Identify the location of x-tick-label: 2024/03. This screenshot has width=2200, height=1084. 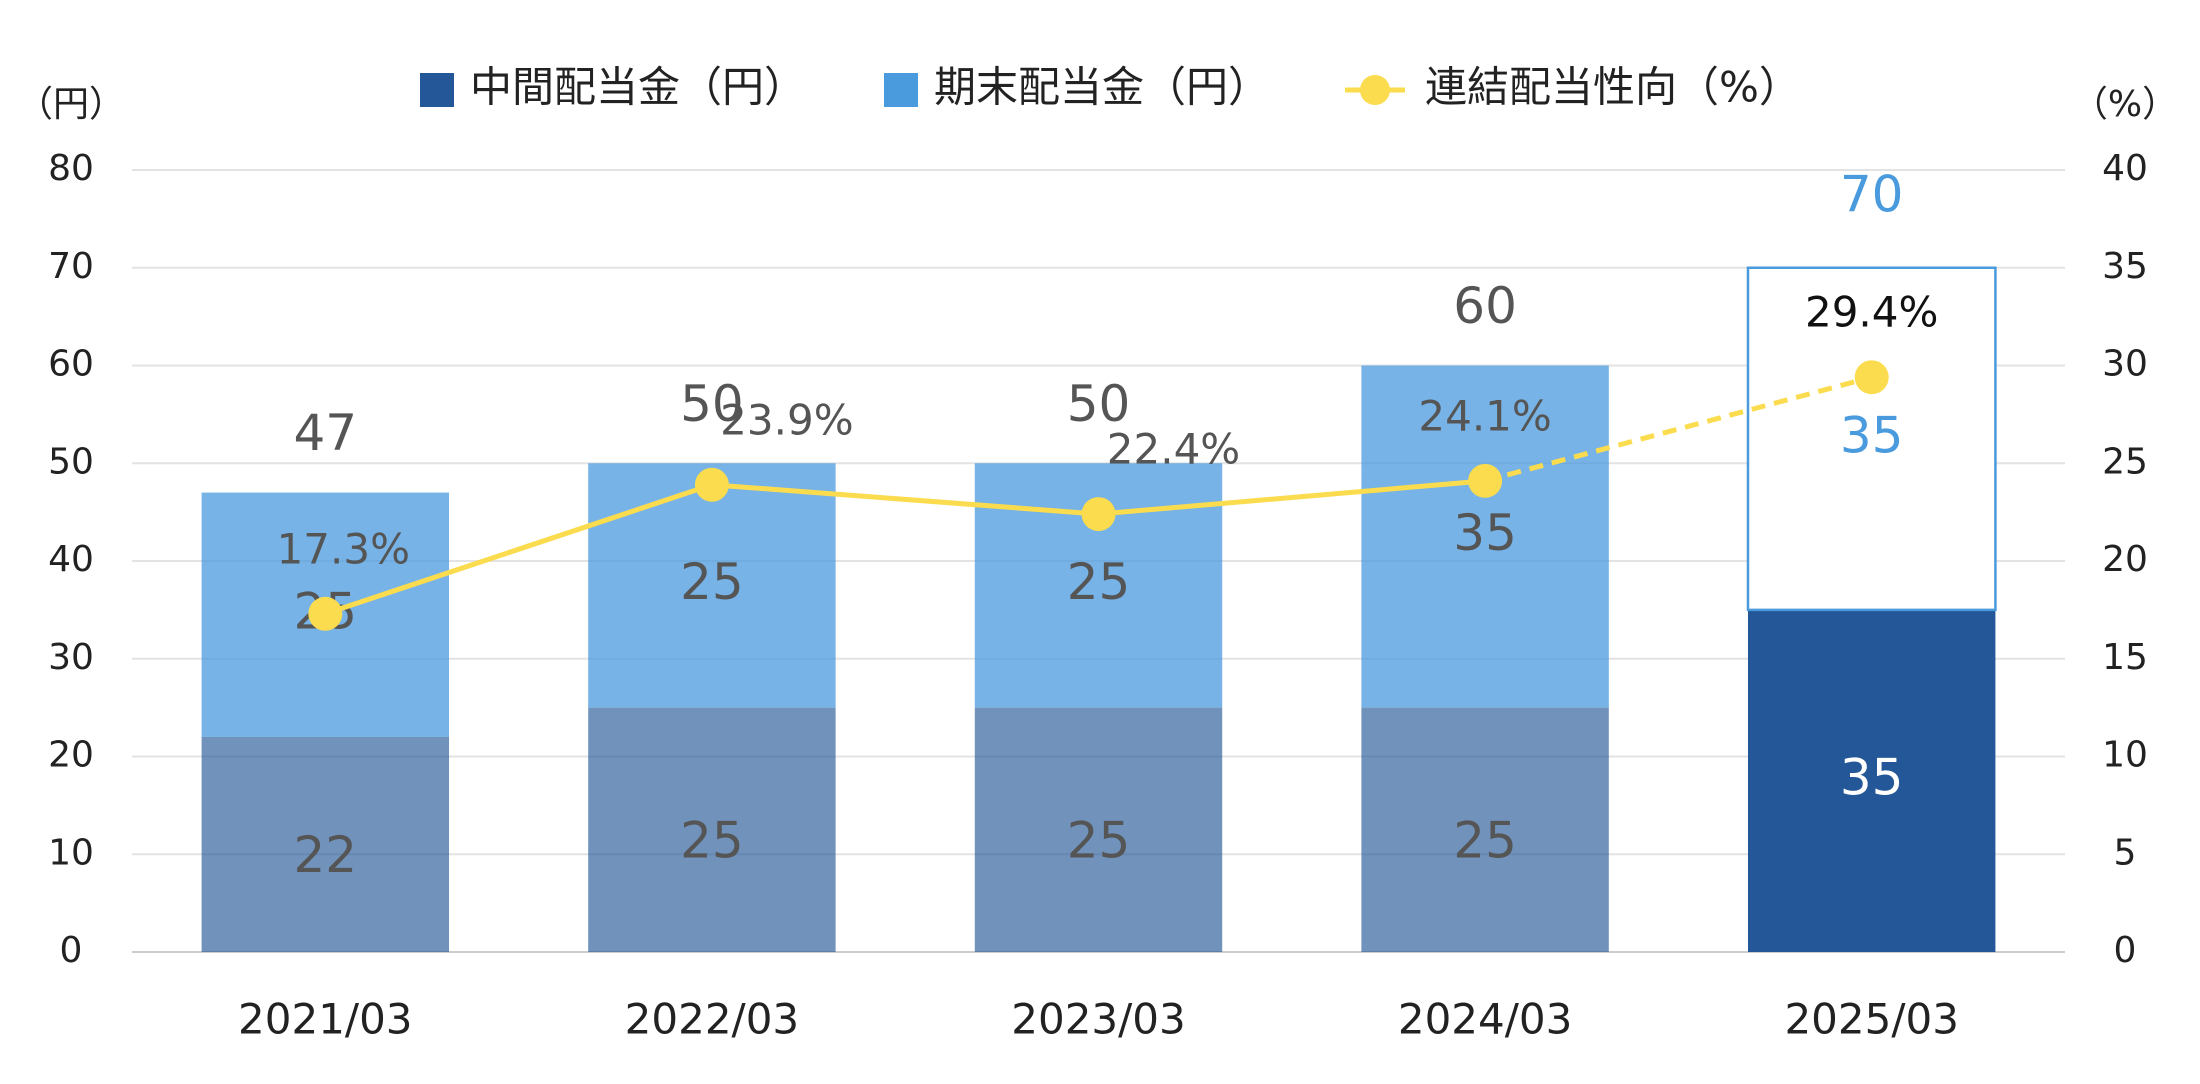
(1485, 1019).